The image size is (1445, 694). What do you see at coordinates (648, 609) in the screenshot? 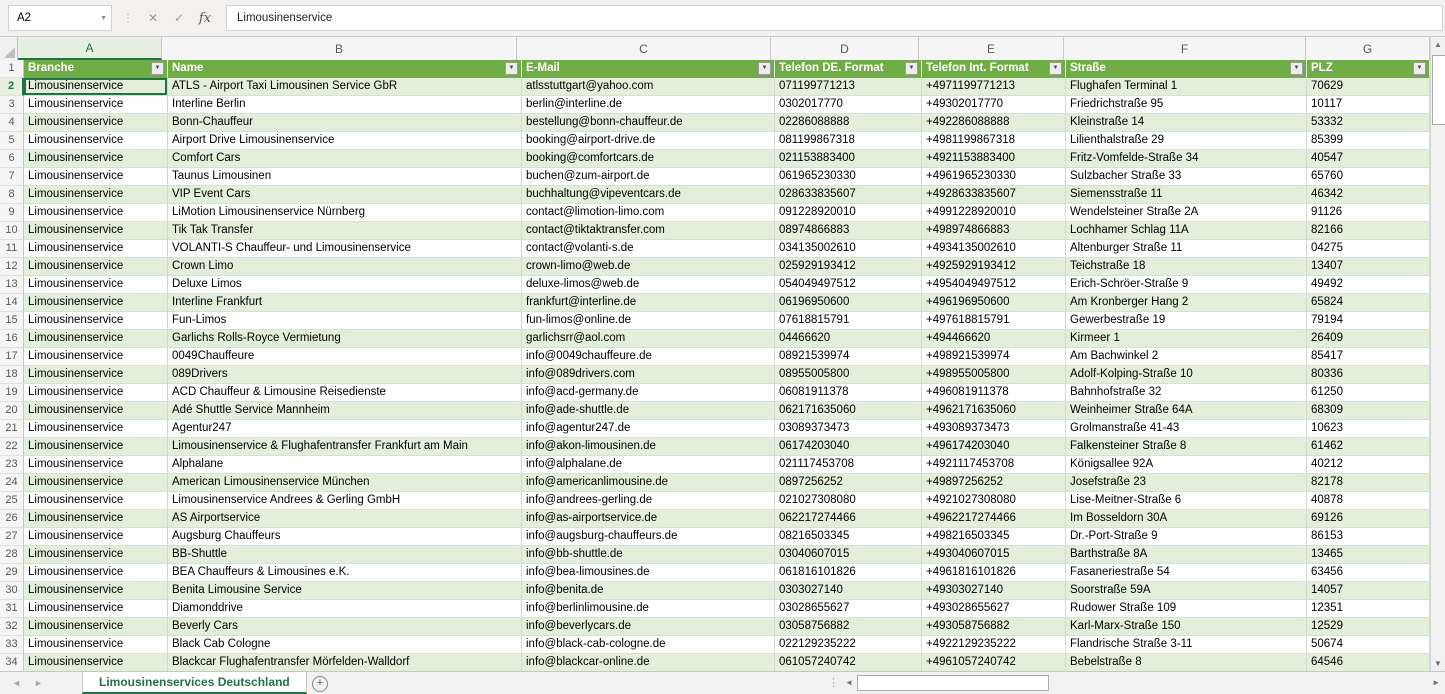
I see `cell-C31: info@berlinlimousine.de` at bounding box center [648, 609].